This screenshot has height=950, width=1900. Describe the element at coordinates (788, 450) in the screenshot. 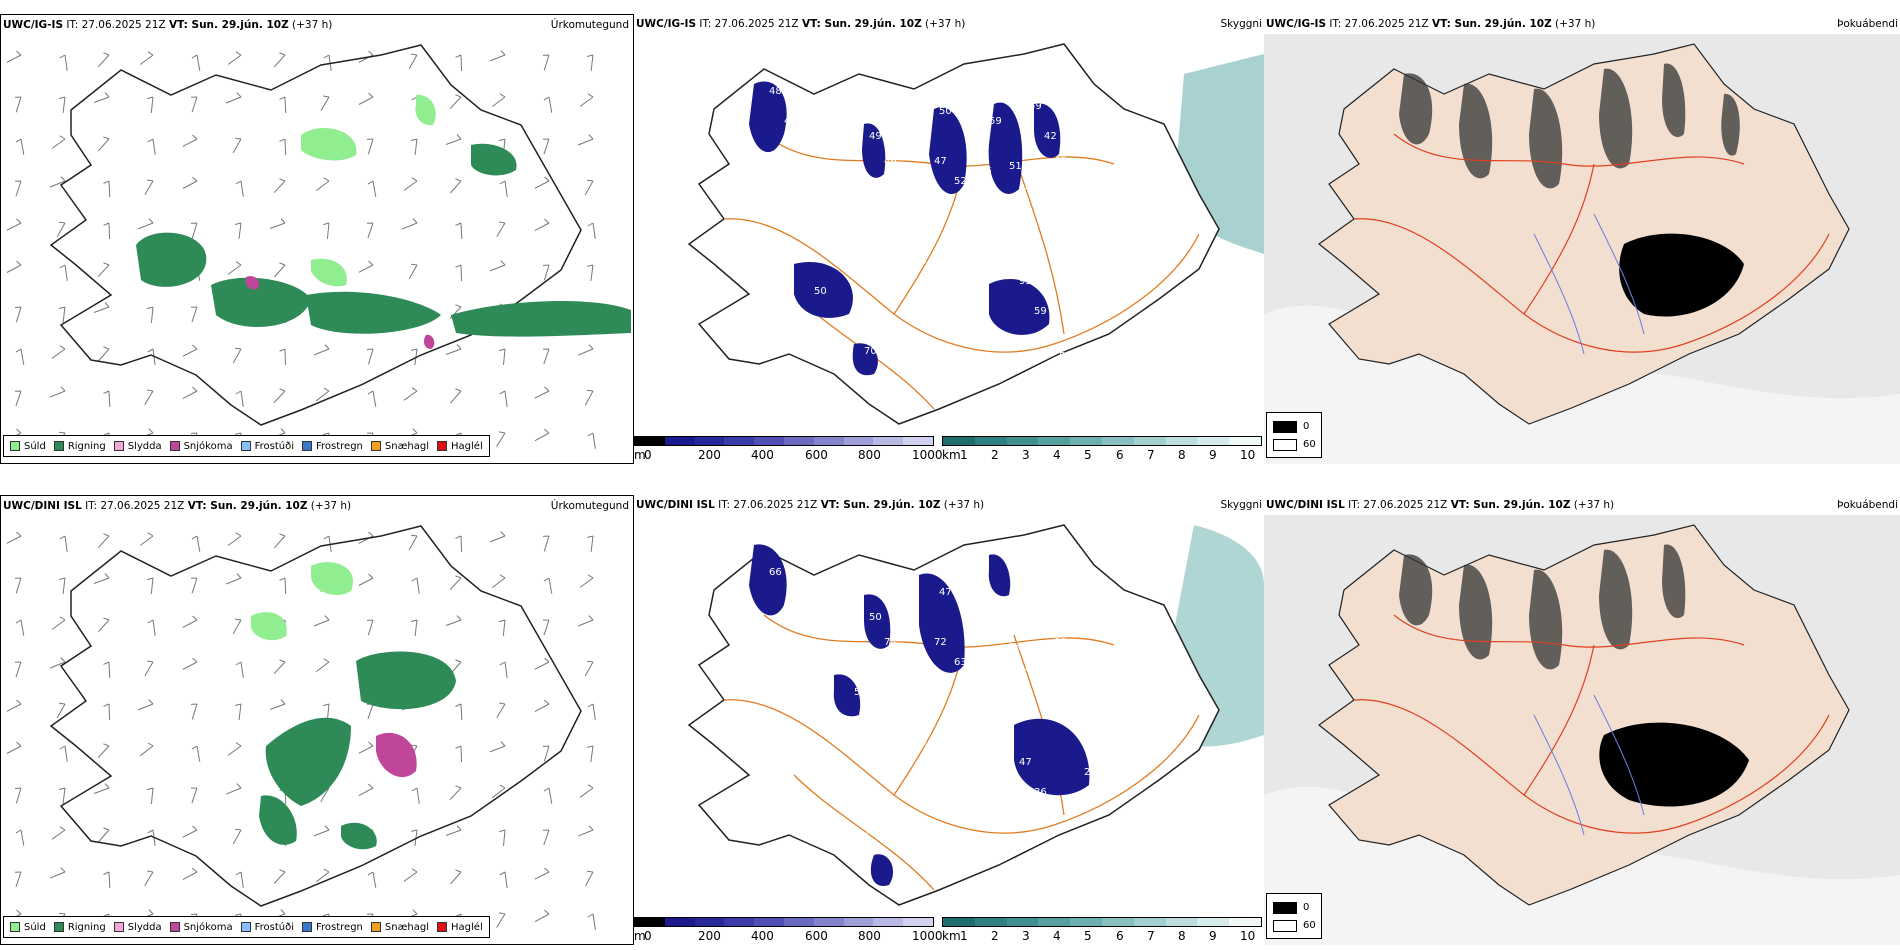

I see `ceiling-colorbar: m 0 200 400 600 800 1000` at that location.